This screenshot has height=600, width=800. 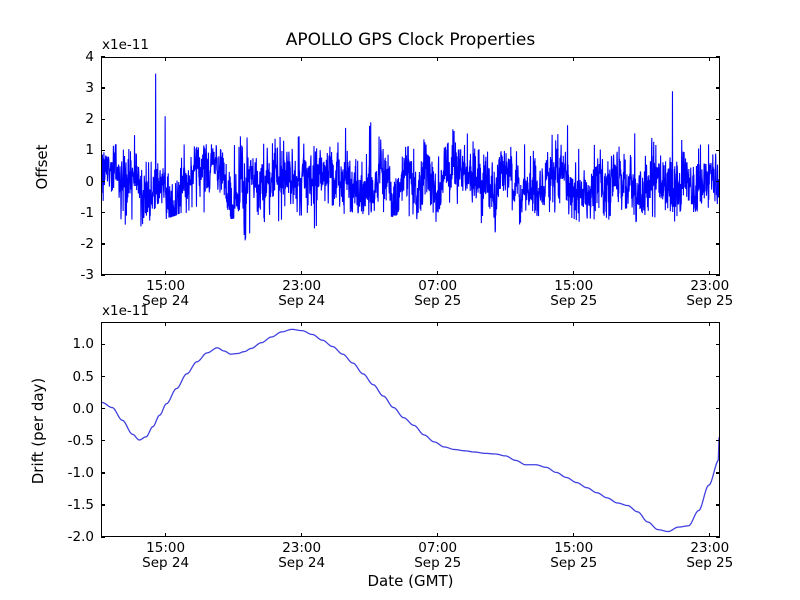 What do you see at coordinates (42, 167) in the screenshot?
I see `offset-y-axis-label: Offset` at bounding box center [42, 167].